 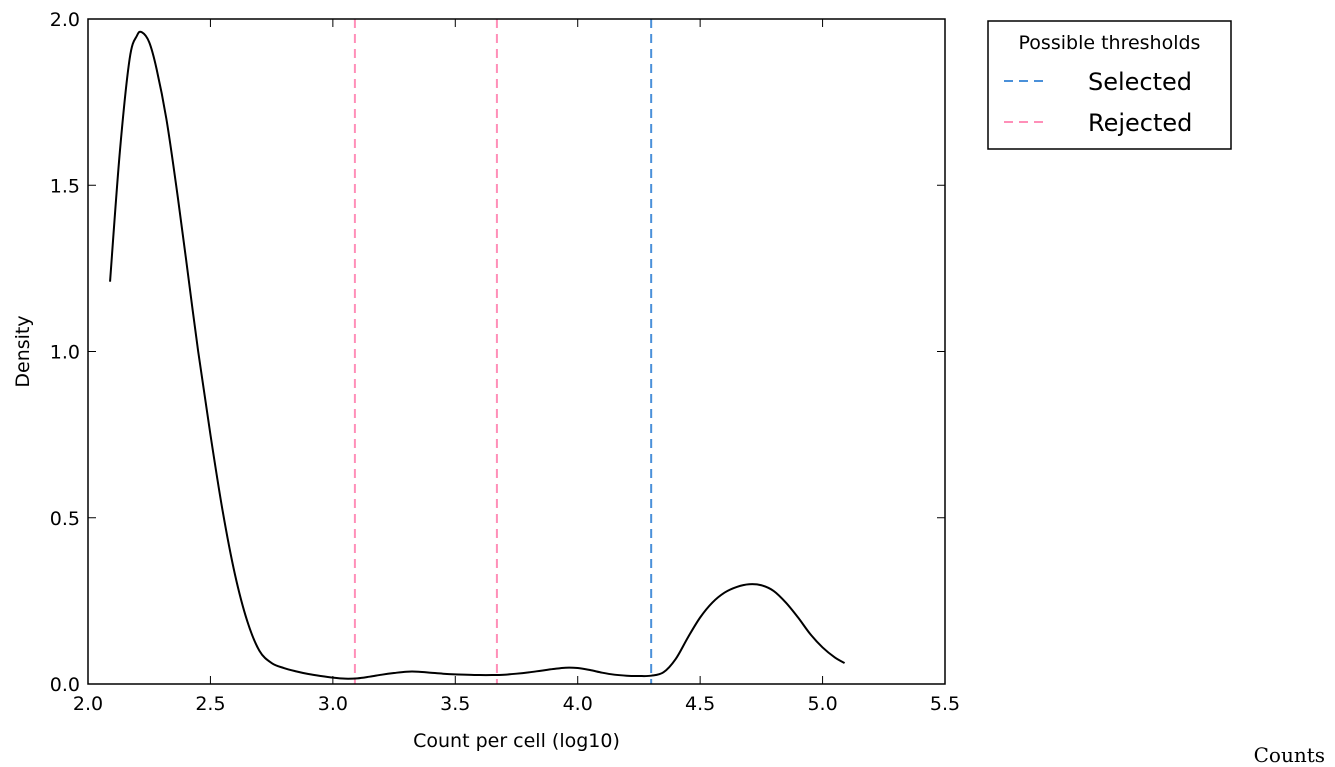 What do you see at coordinates (65, 353) in the screenshot?
I see `y-tick-label: 1.0` at bounding box center [65, 353].